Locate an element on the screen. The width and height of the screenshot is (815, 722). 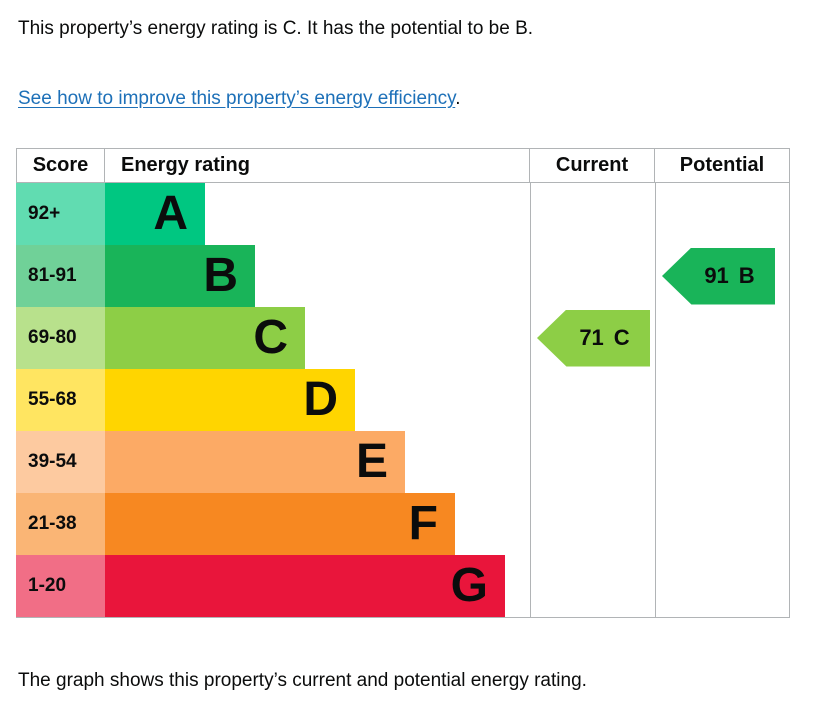
potential-cell: 91 B is located at coordinates (722, 276).